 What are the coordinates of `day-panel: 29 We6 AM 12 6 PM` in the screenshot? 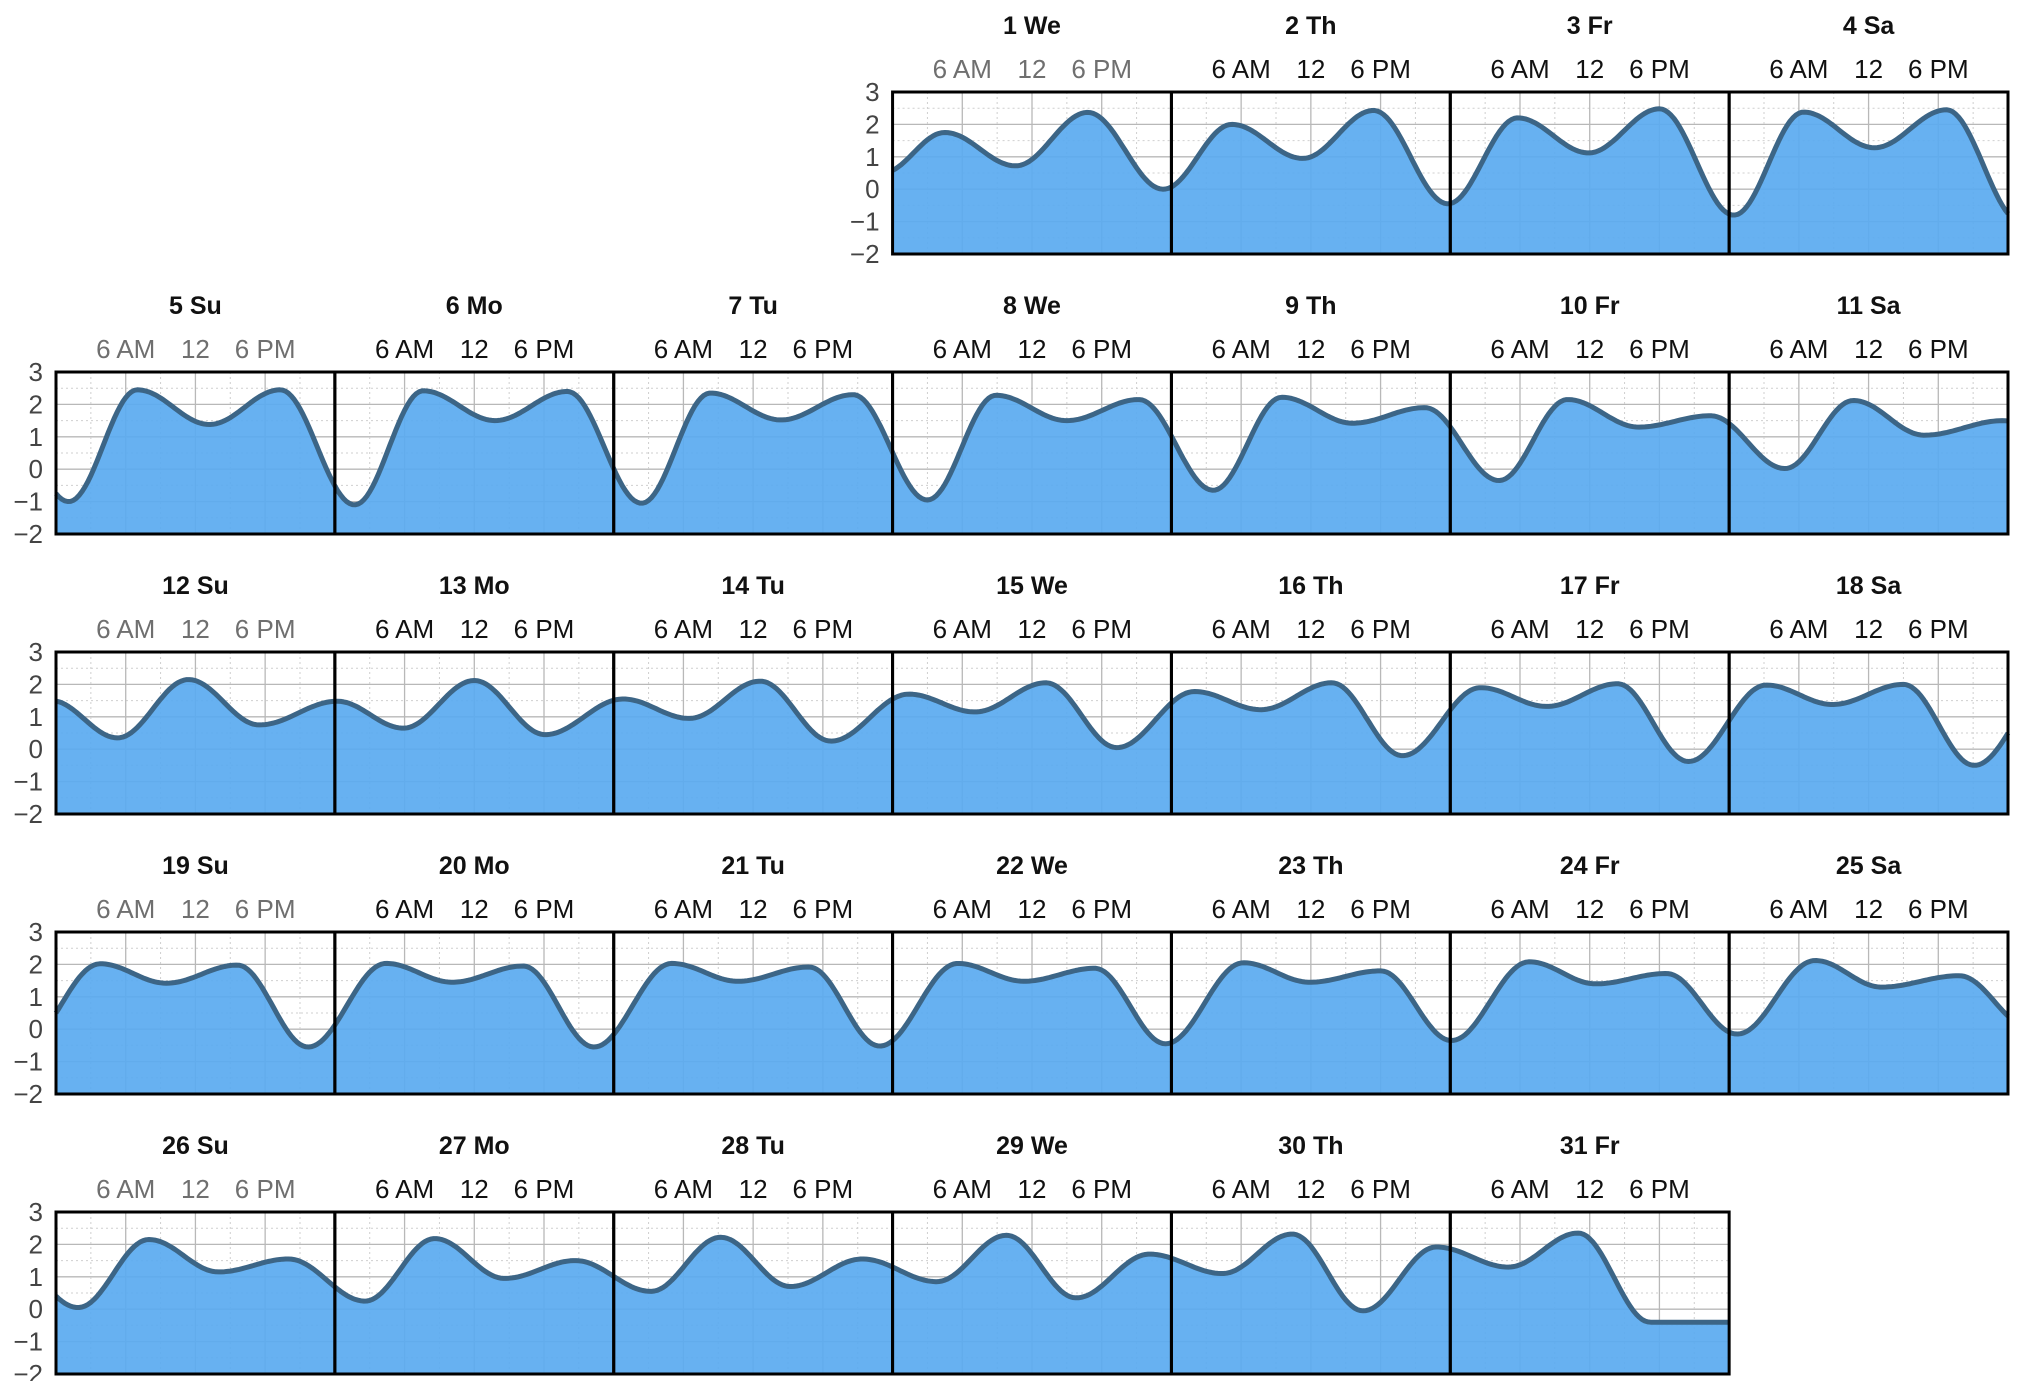 It's located at (1032, 1254).